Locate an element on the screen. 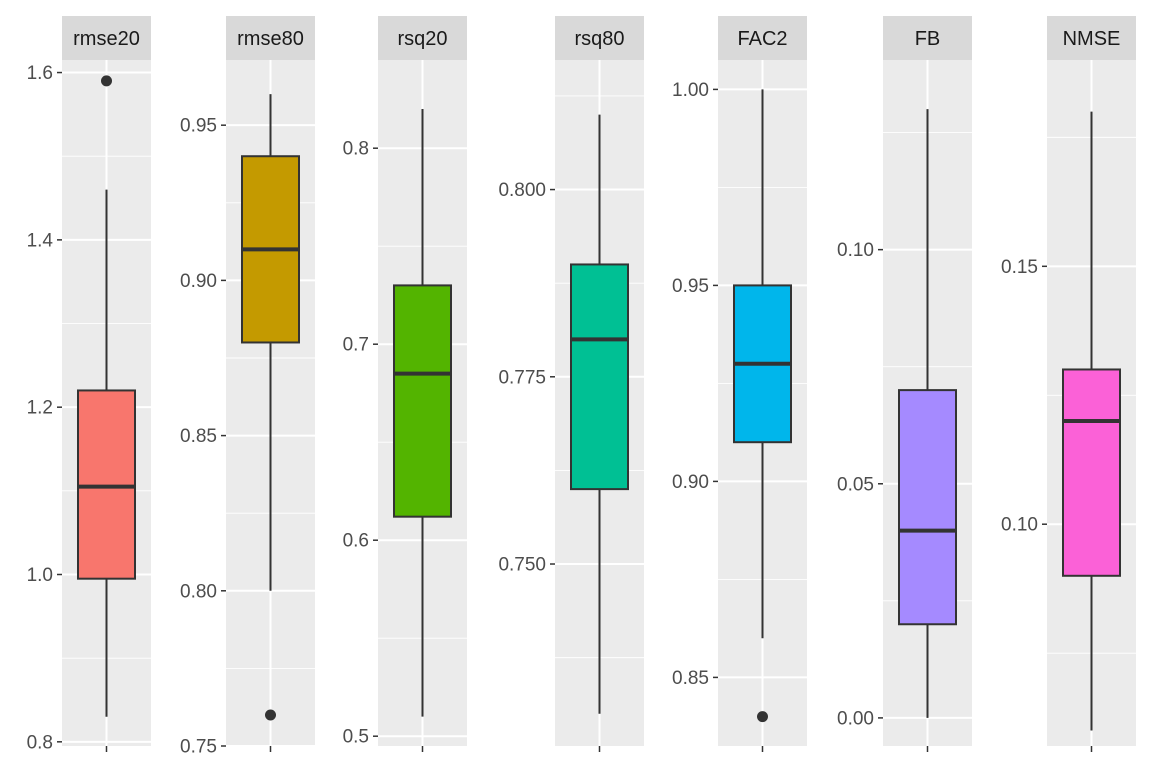  y-tick-label: 0.75 is located at coordinates (198, 747).